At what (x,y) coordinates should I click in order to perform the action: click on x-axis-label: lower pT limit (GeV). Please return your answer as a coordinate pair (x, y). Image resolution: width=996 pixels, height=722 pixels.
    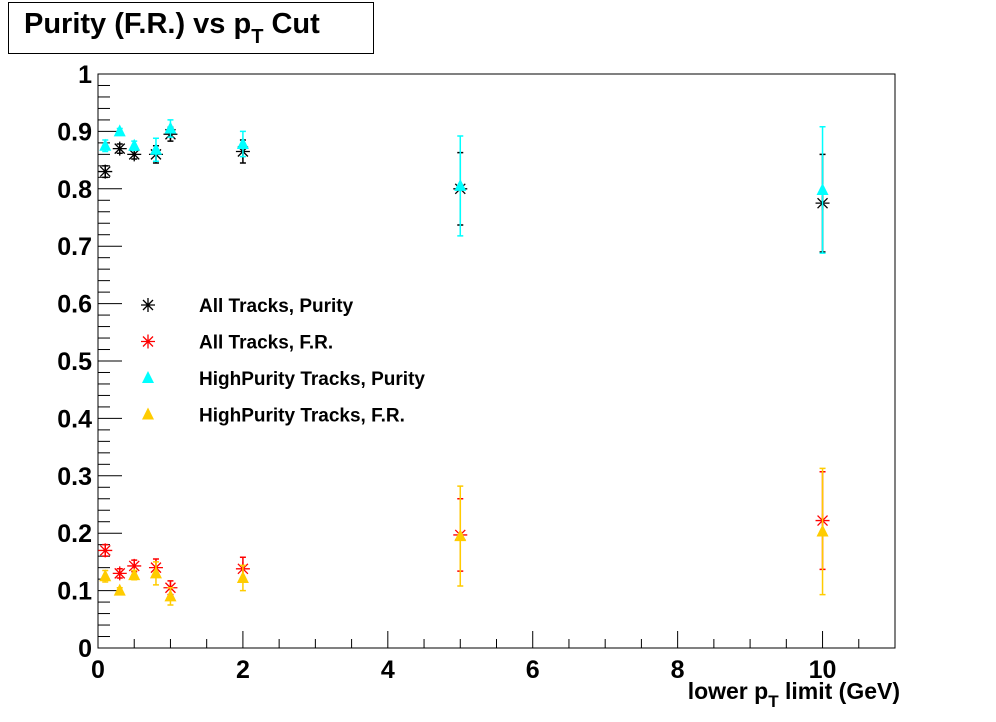
    Looking at the image, I should click on (794, 694).